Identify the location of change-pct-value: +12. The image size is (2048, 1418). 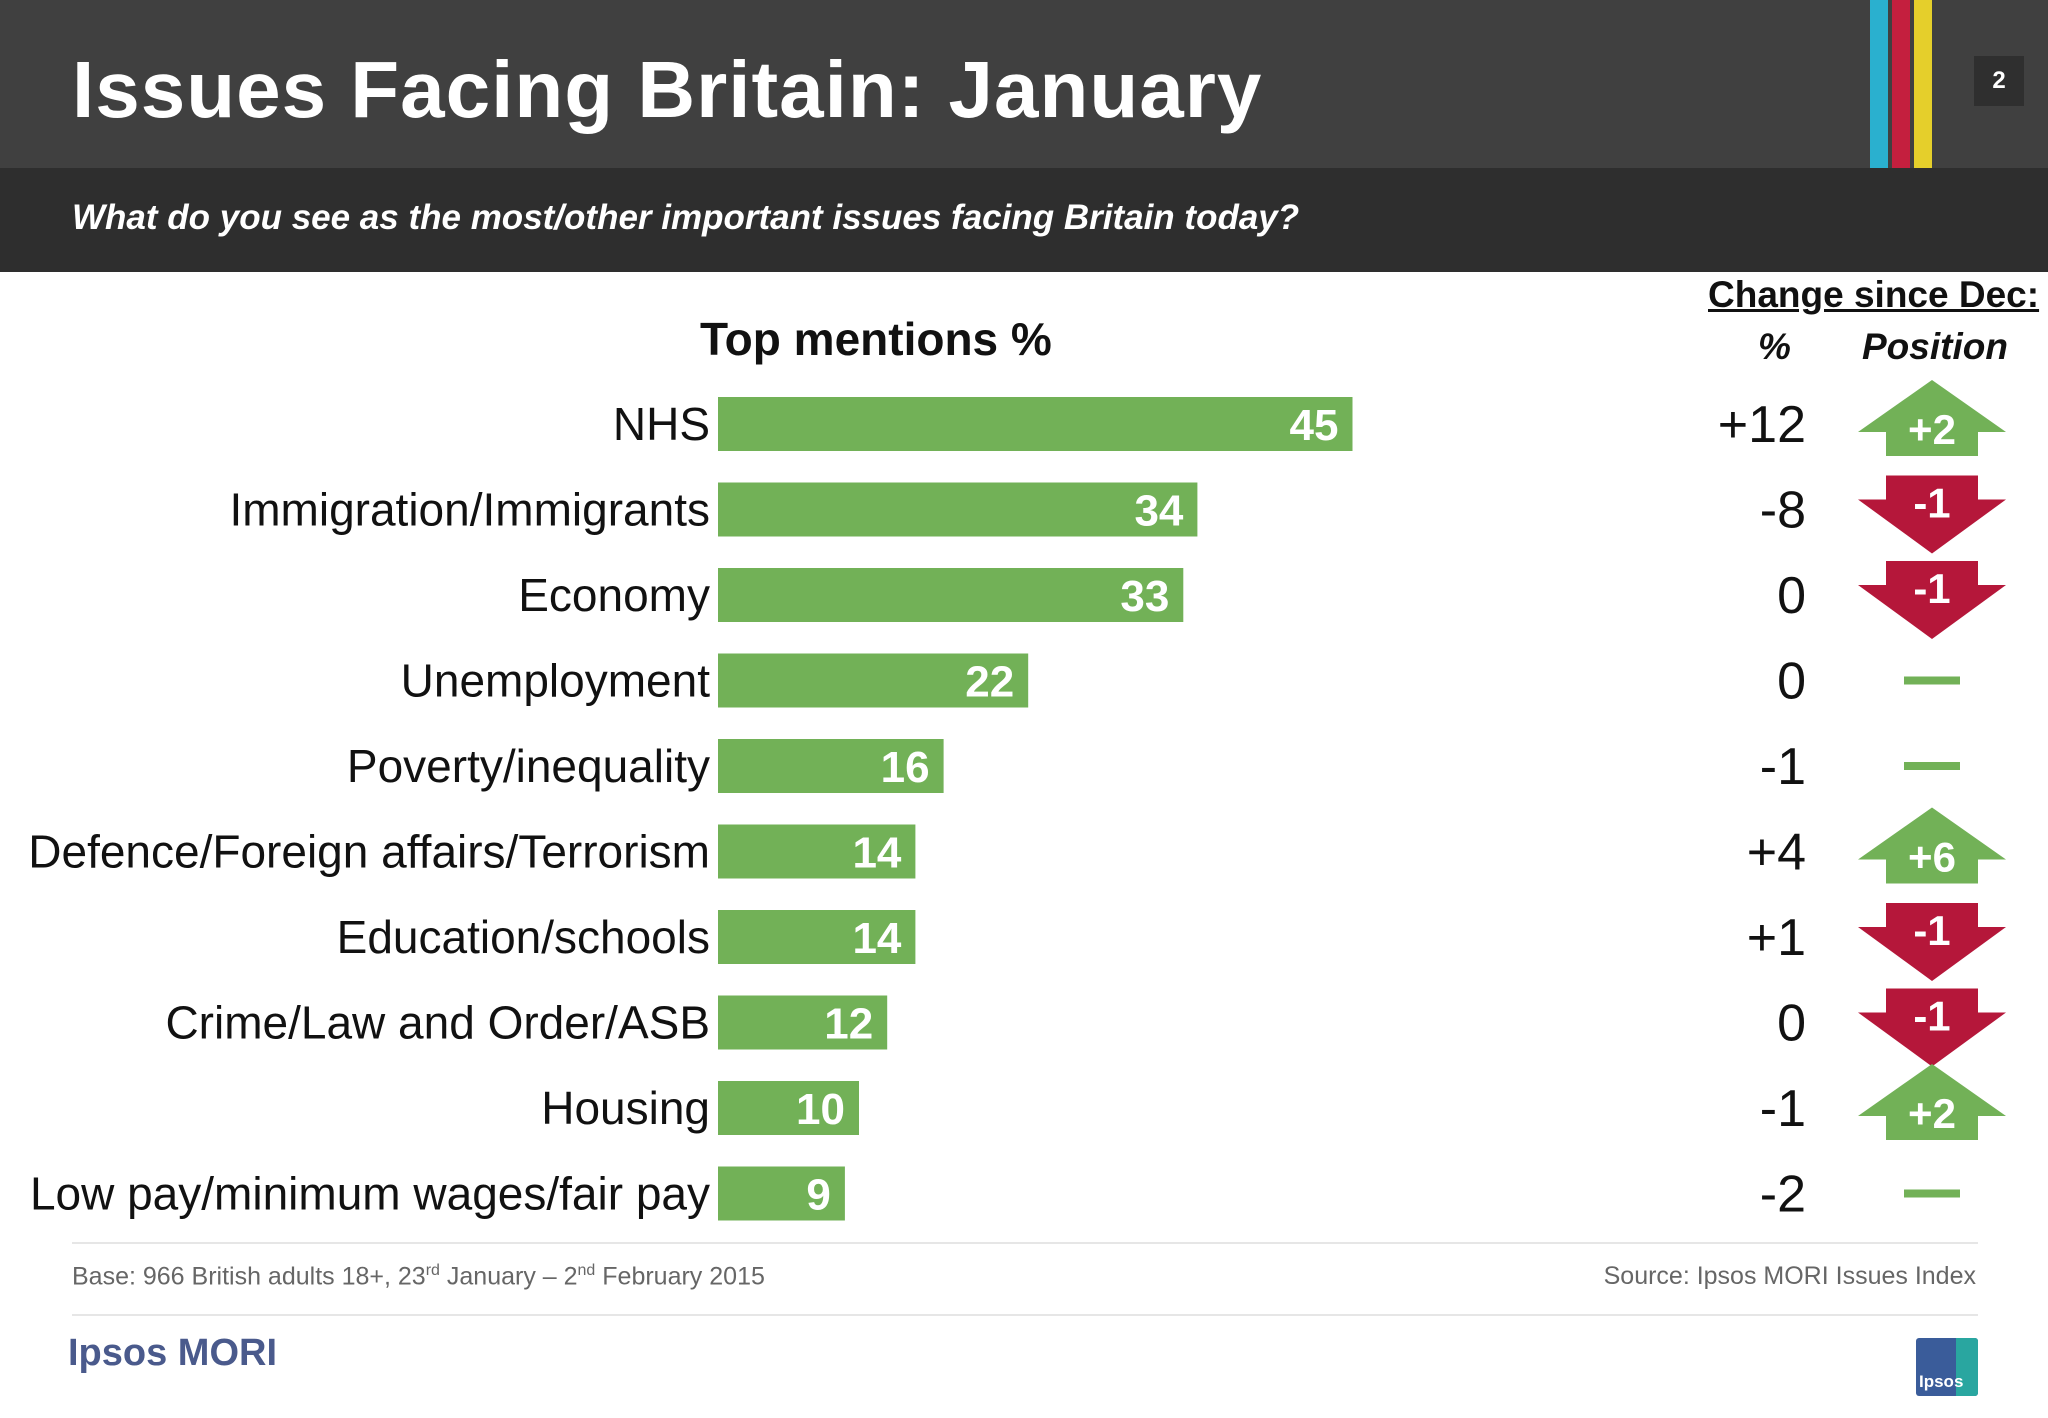
(1762, 425).